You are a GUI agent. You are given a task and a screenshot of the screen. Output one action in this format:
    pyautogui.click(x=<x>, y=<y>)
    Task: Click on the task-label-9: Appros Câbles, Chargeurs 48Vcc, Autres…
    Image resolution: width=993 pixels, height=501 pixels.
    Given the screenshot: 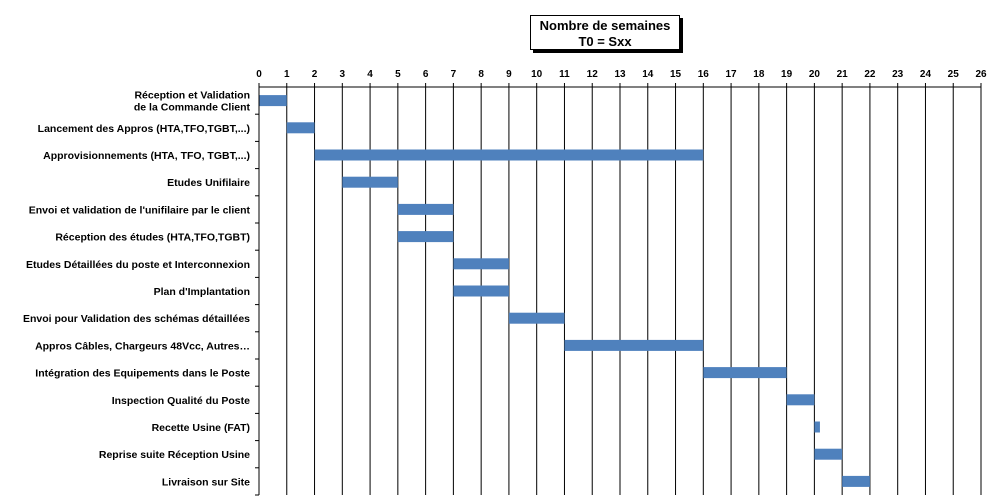 What is the action you would take?
    pyautogui.click(x=142, y=346)
    